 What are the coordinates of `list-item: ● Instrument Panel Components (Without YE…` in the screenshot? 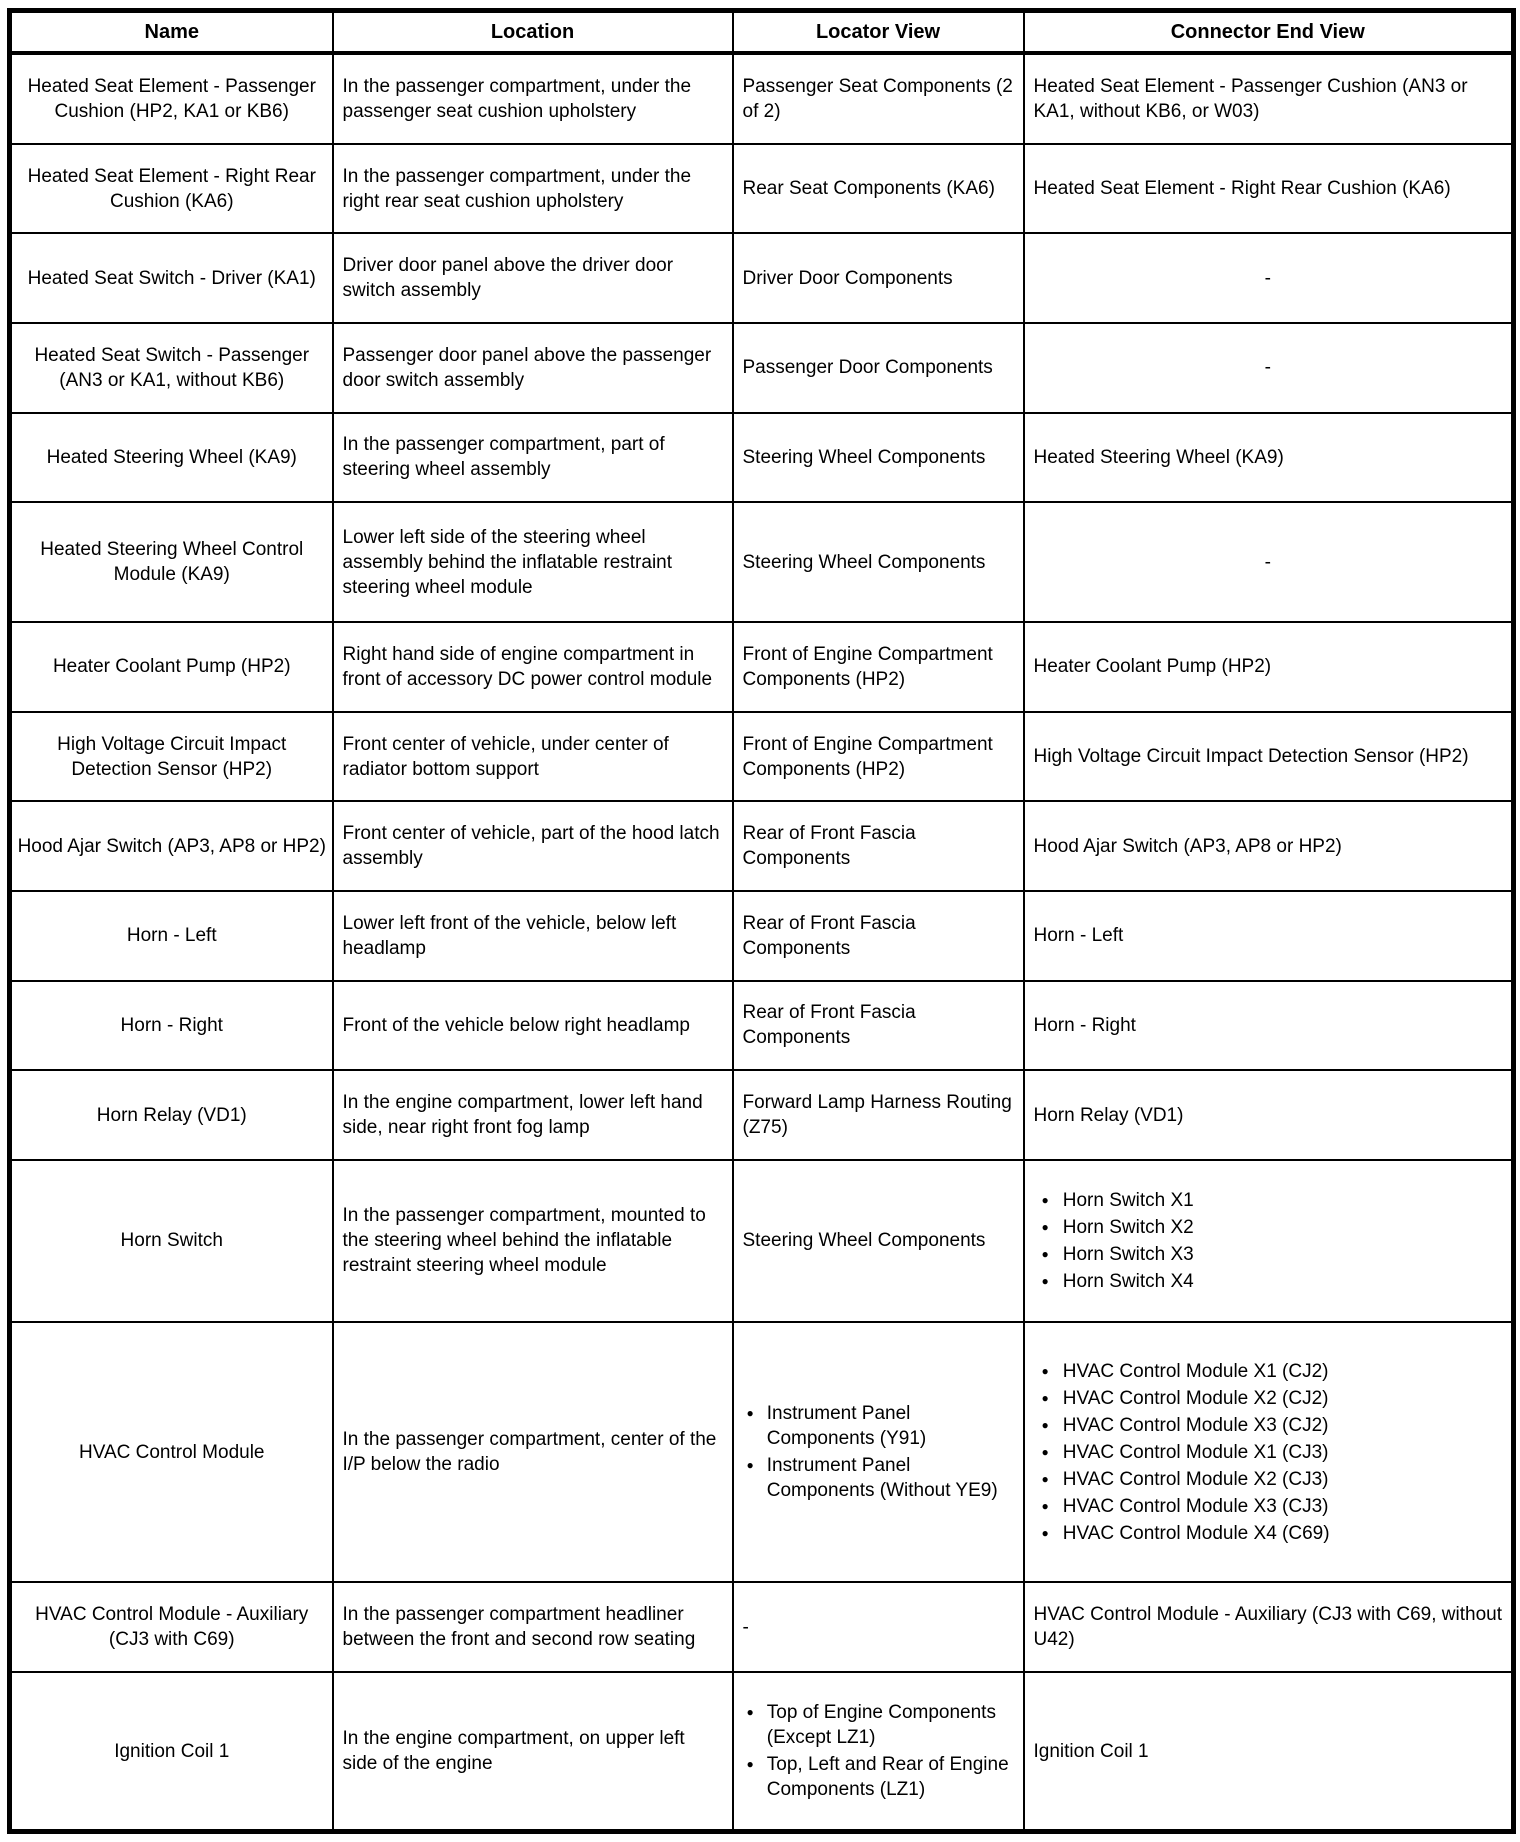 It's located at (878, 1478).